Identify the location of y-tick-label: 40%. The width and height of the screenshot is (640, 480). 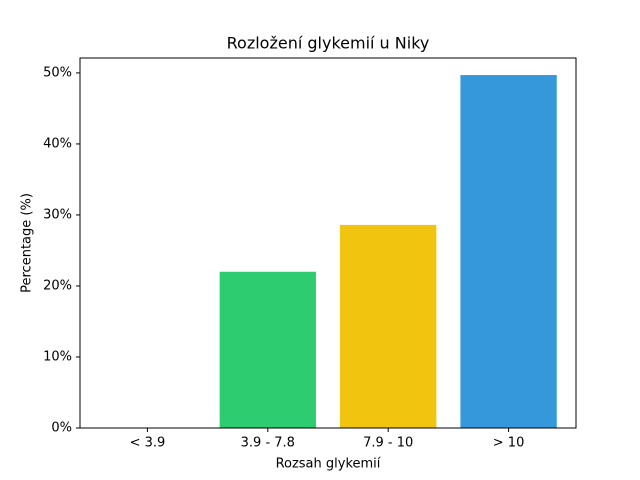
(57, 143).